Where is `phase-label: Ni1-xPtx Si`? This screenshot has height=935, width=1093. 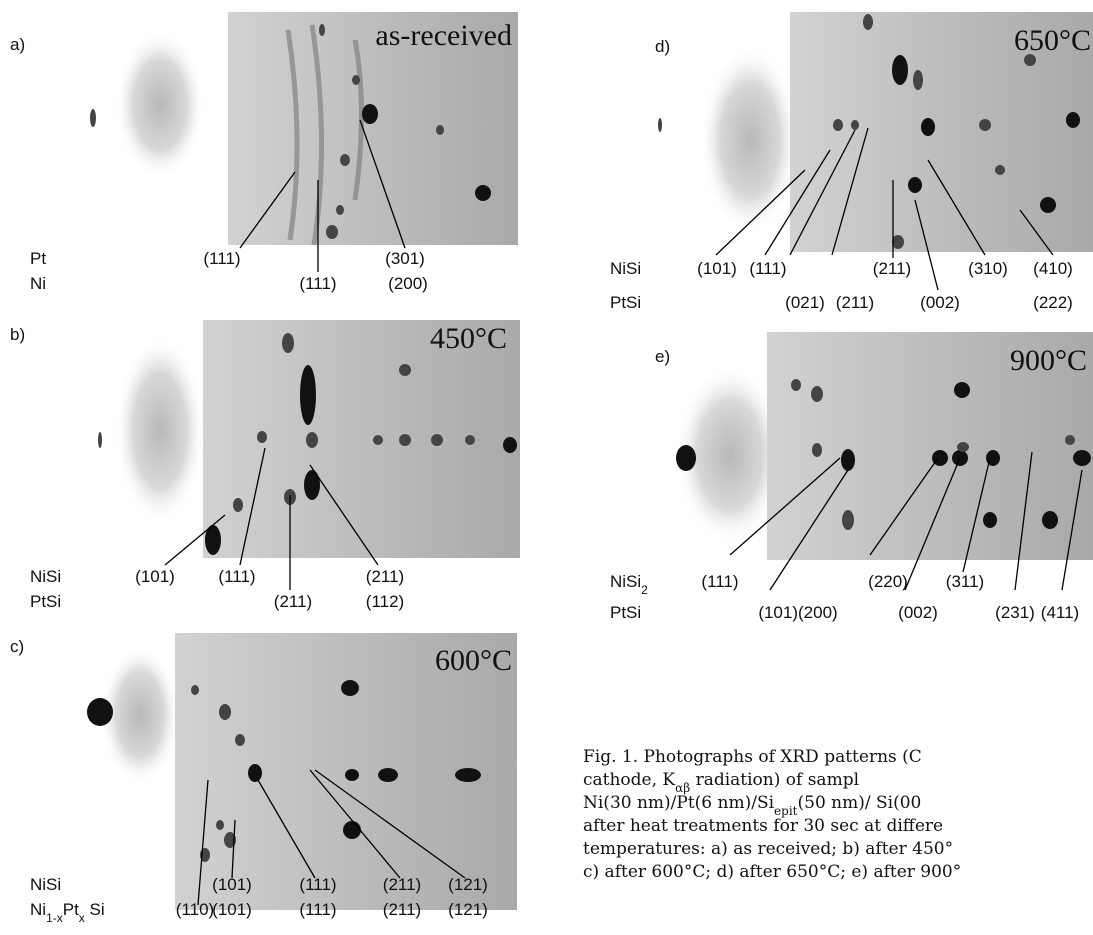 phase-label: Ni1-xPtx Si is located at coordinates (67, 912).